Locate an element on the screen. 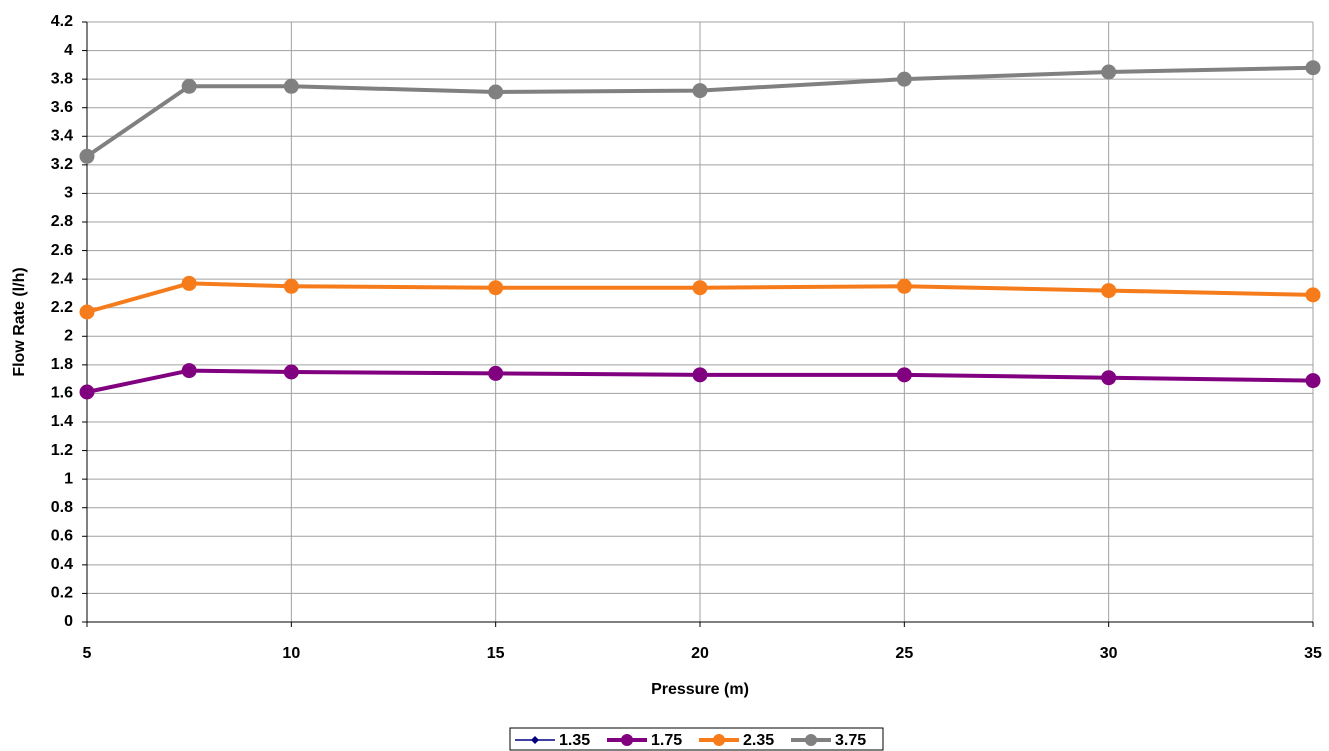  legend-box is located at coordinates (696, 739).